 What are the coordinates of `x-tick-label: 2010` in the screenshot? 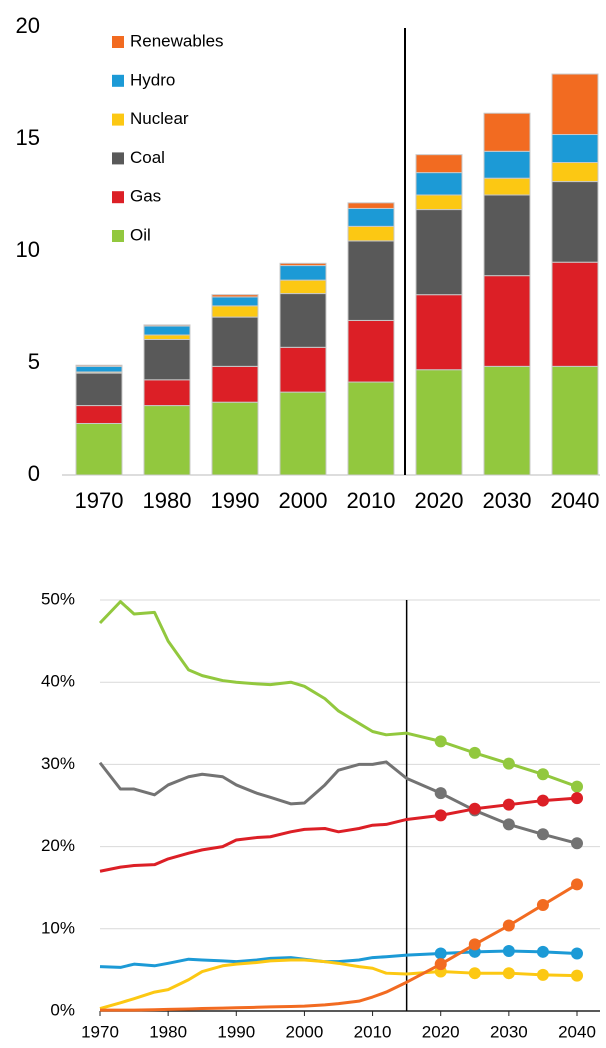 It's located at (373, 1031).